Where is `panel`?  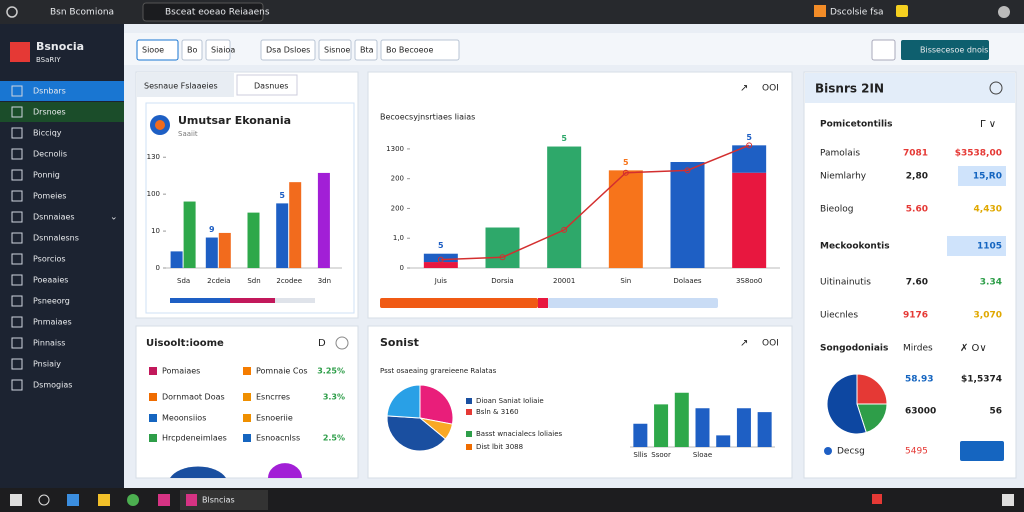 panel is located at coordinates (247, 402).